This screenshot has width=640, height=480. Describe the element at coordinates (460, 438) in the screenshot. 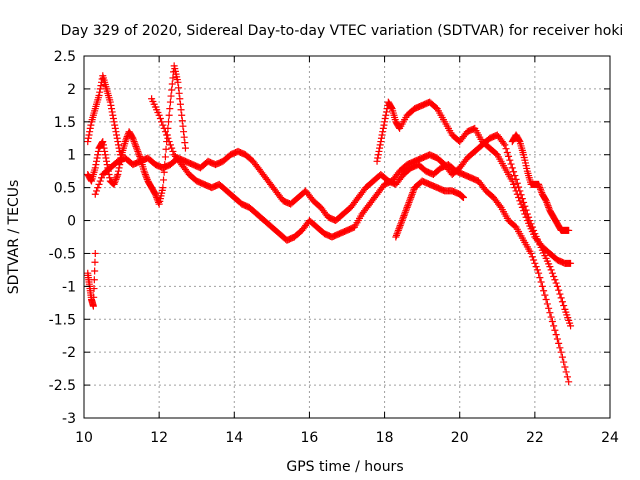

I see `x-tick-label: 20` at that location.